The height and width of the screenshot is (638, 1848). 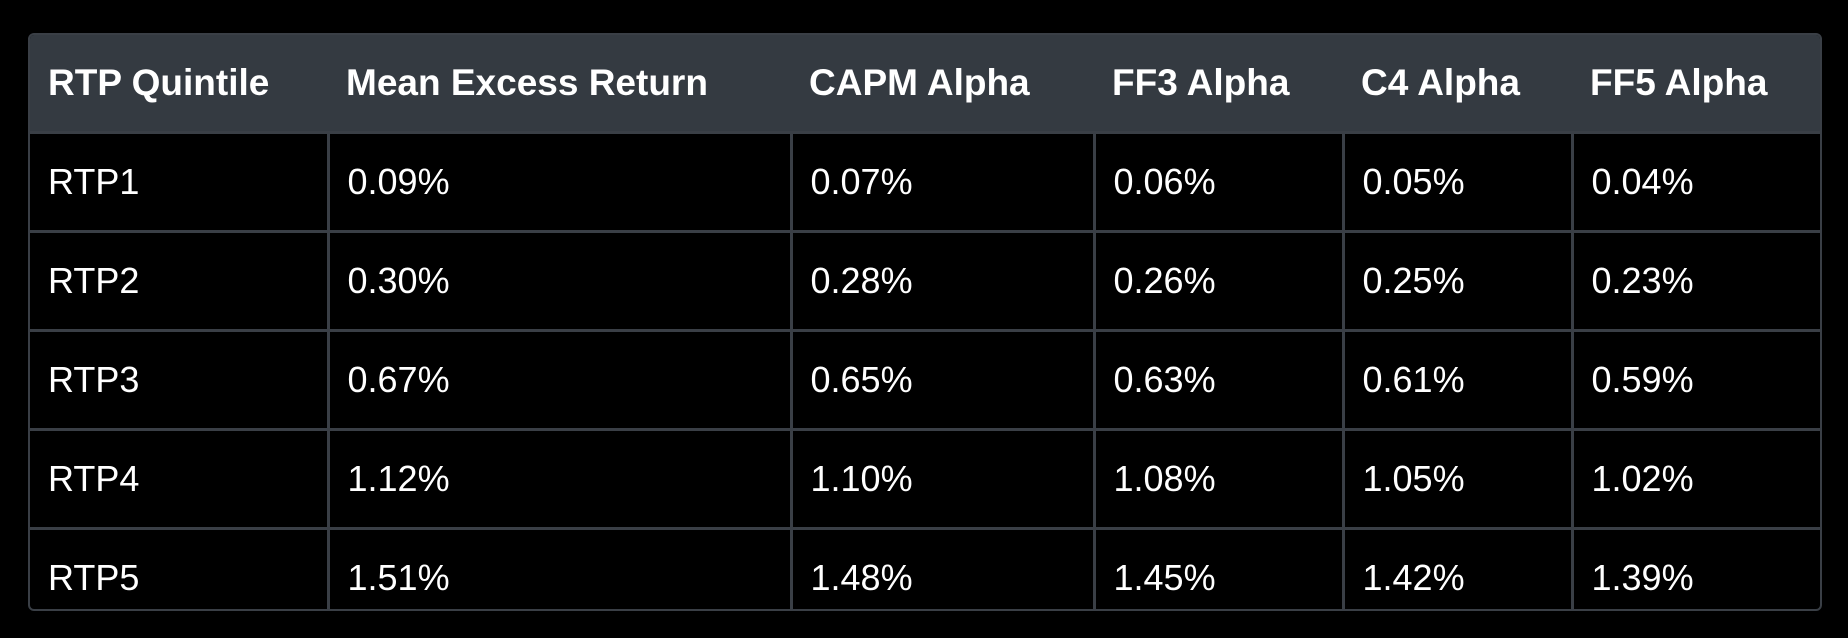 I want to click on cell-c4-alpha: 0.25%, so click(x=1456, y=280).